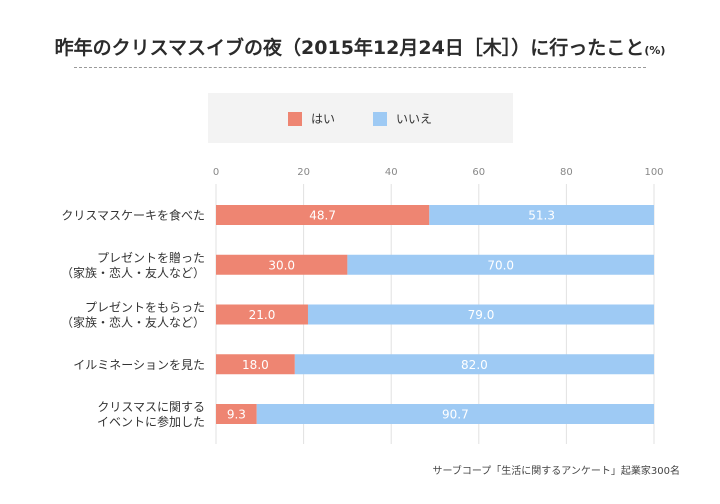 The height and width of the screenshot is (504, 720). I want to click on data-label: 70.0, so click(500, 265).